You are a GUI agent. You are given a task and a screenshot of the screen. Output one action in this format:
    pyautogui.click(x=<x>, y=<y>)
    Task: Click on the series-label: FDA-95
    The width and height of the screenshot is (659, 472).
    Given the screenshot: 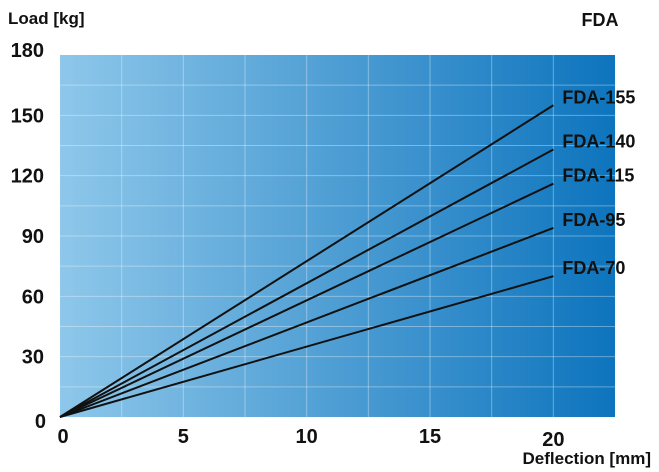 What is the action you would take?
    pyautogui.click(x=593, y=220)
    